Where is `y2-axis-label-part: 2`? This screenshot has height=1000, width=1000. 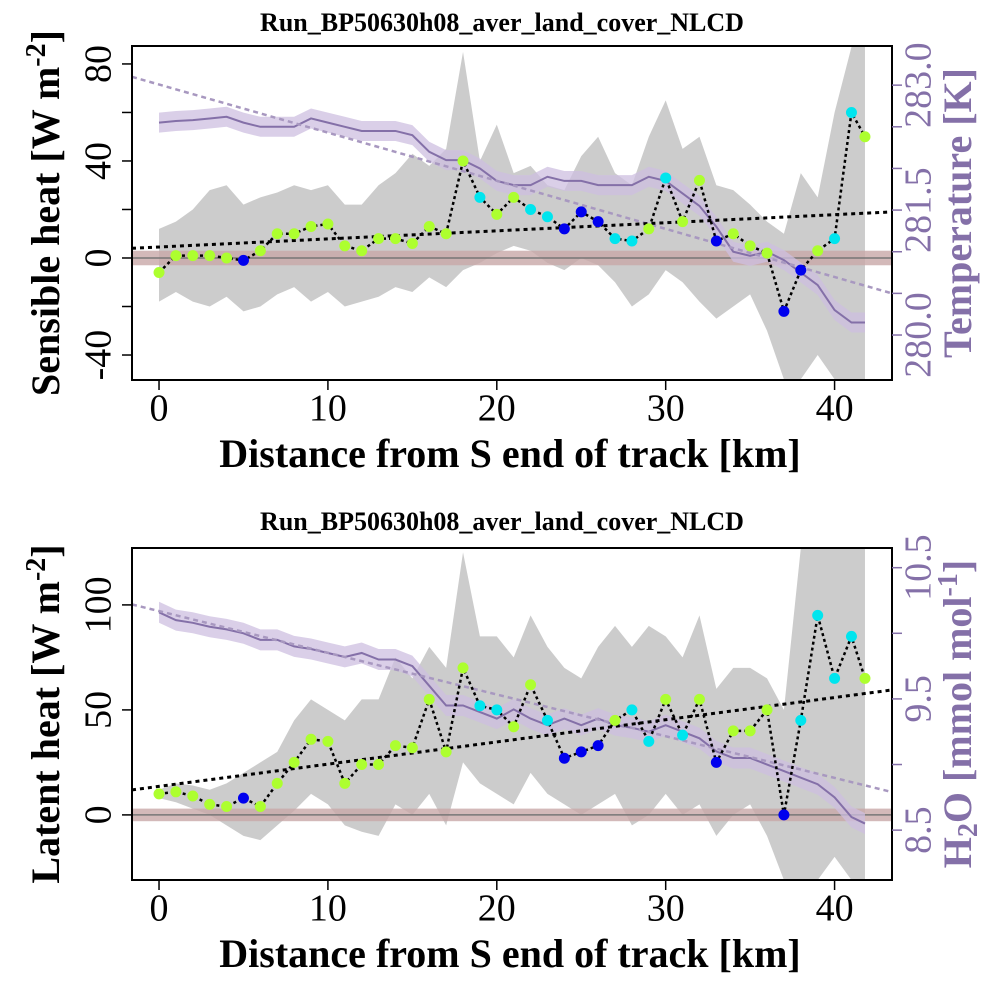
y2-axis-label-part: 2 is located at coordinates (968, 830).